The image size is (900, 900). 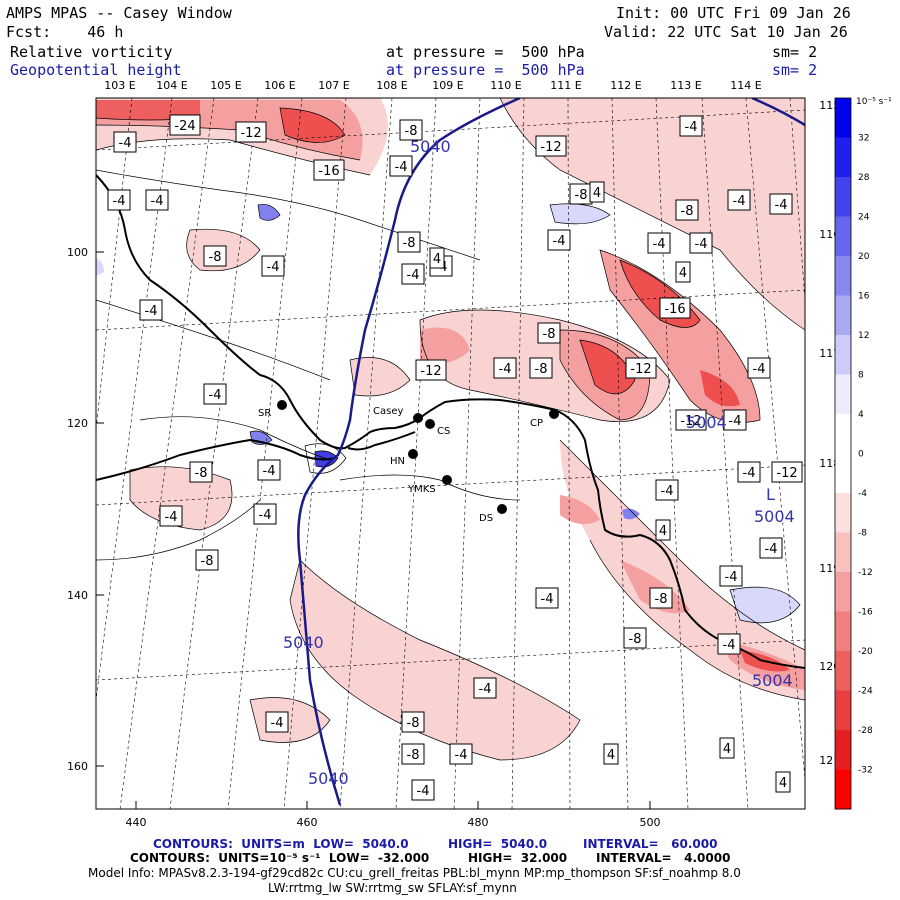 What do you see at coordinates (486, 518) in the screenshot?
I see `station-label: DS` at bounding box center [486, 518].